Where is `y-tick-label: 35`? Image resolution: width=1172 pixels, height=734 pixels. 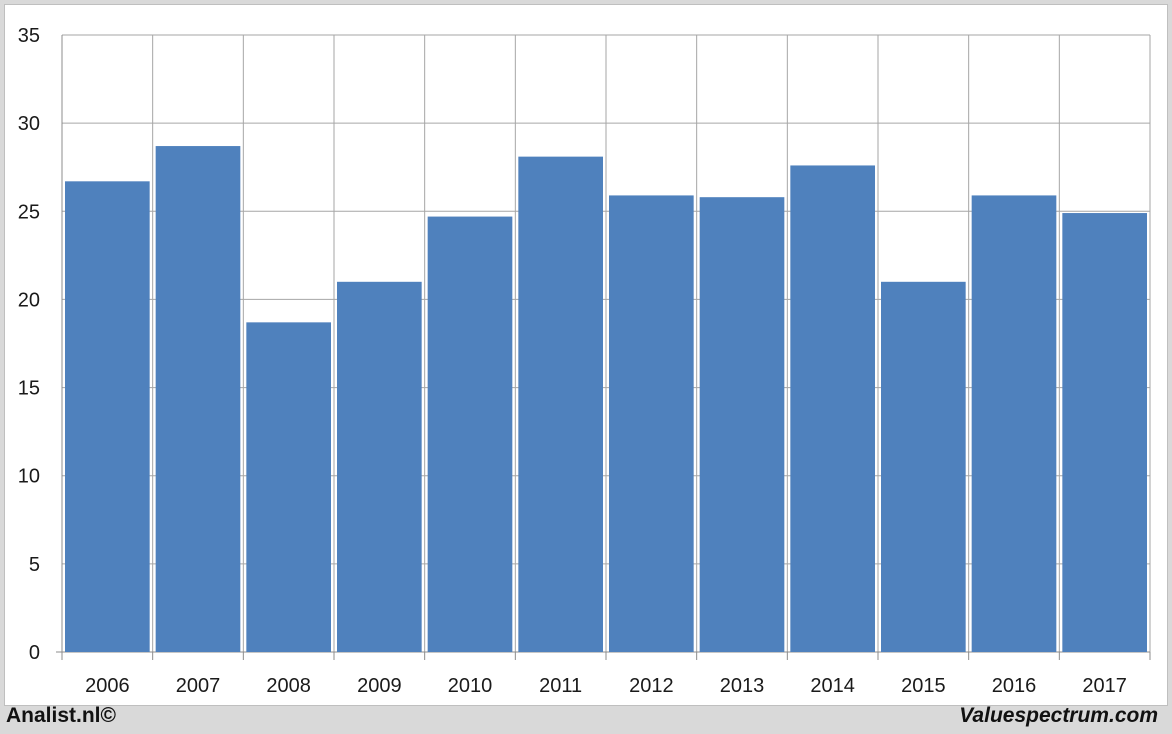 y-tick-label: 35 is located at coordinates (29, 36).